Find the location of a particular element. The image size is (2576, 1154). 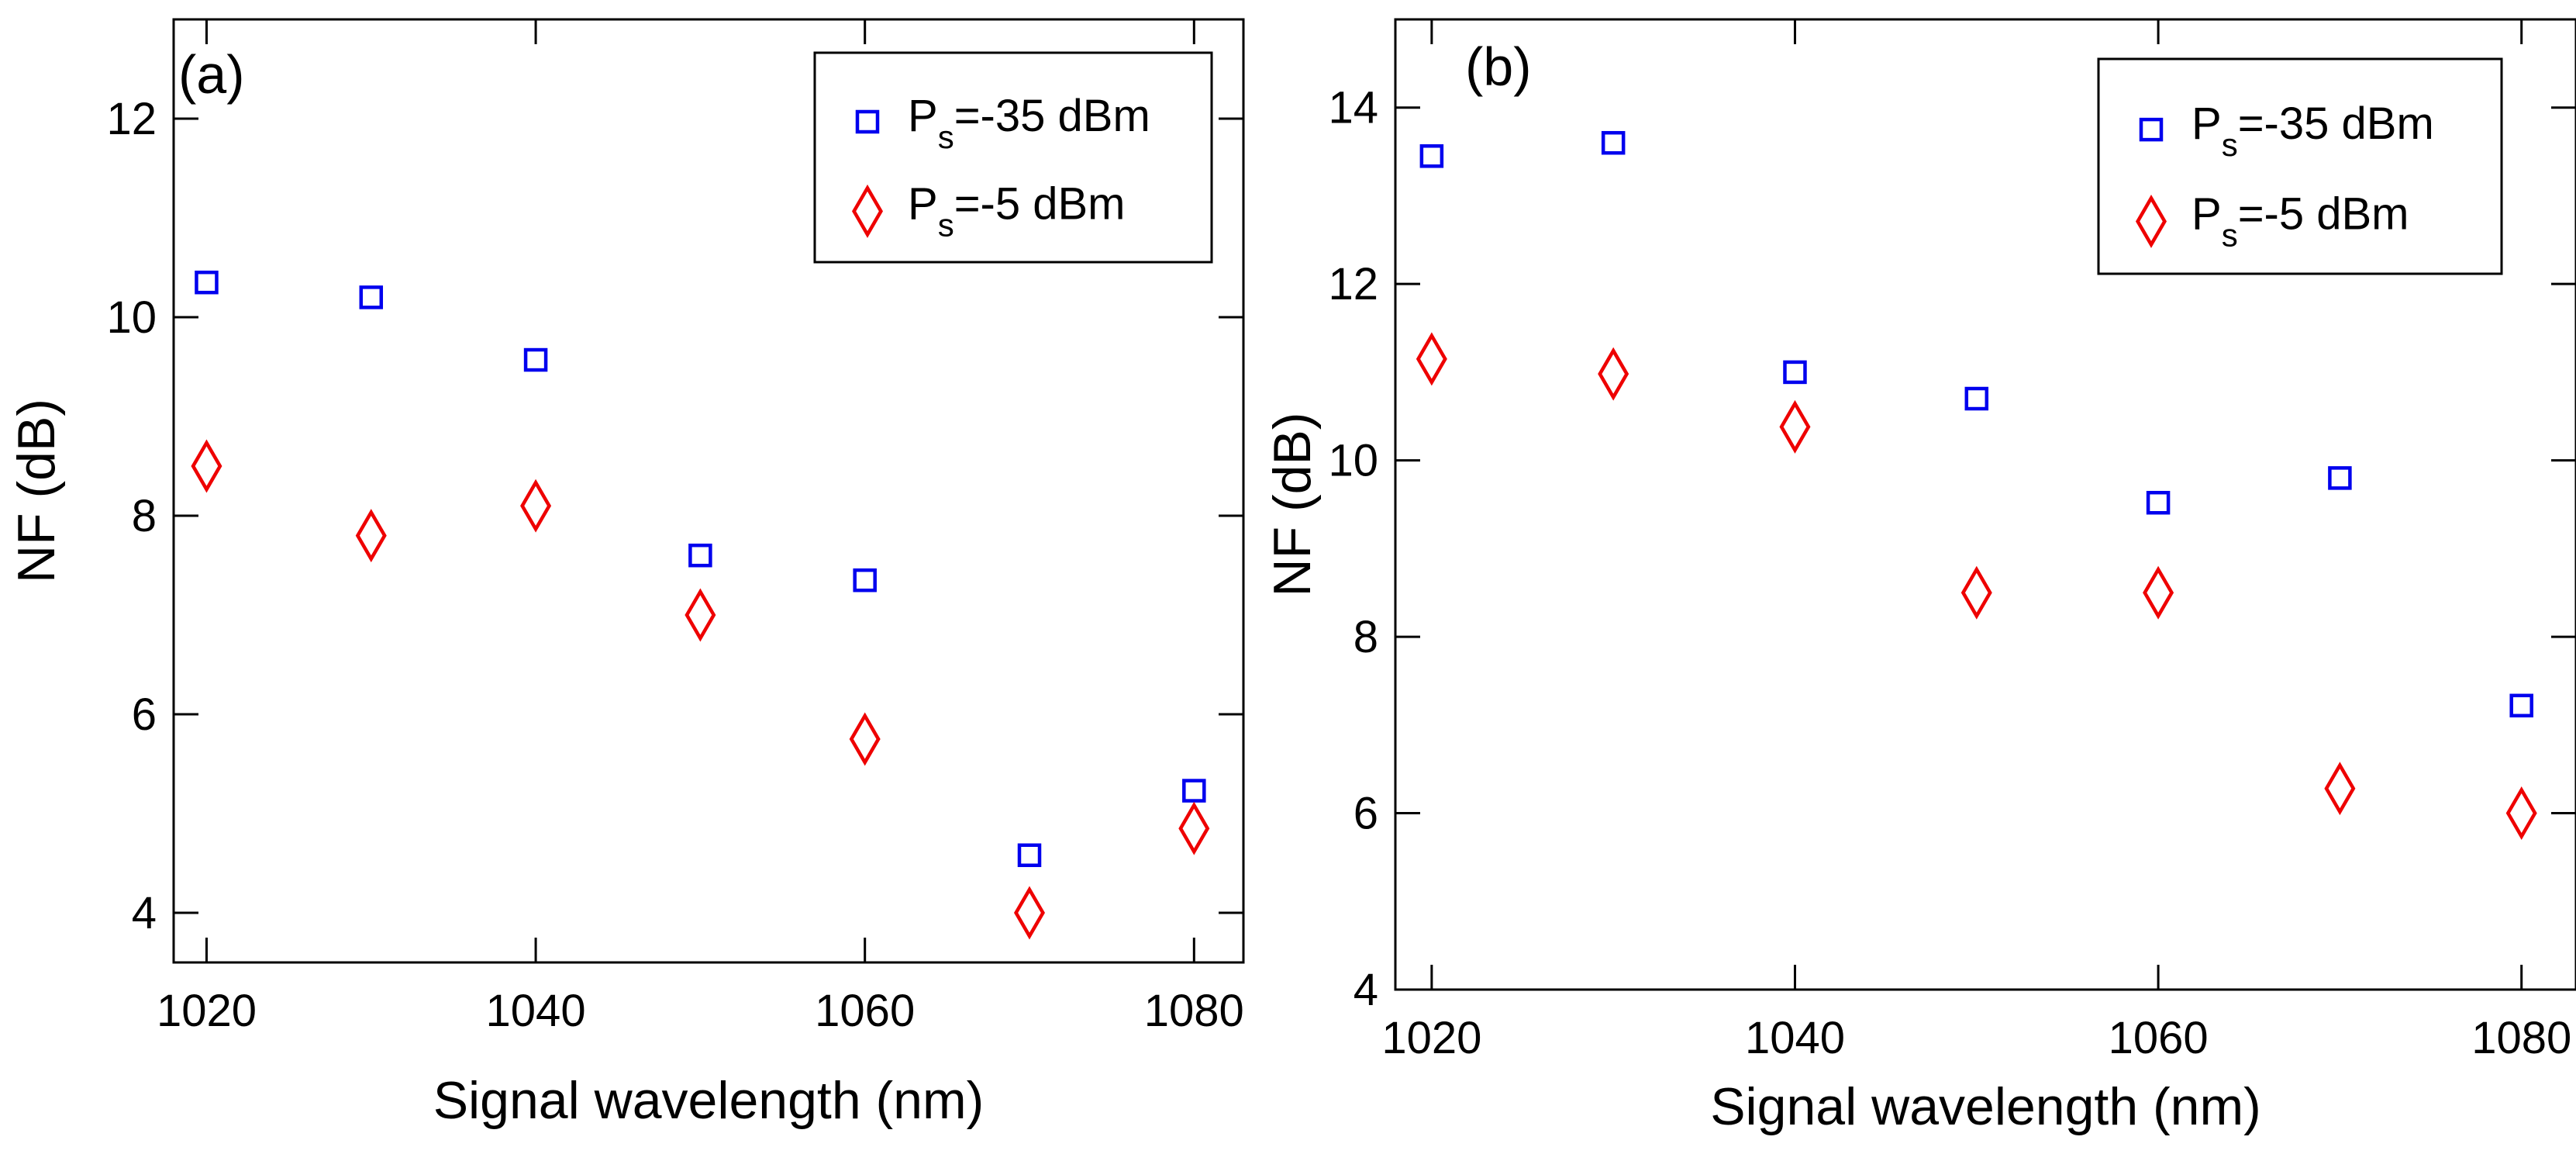

panel-a-panel-label: (a) is located at coordinates (211, 74).